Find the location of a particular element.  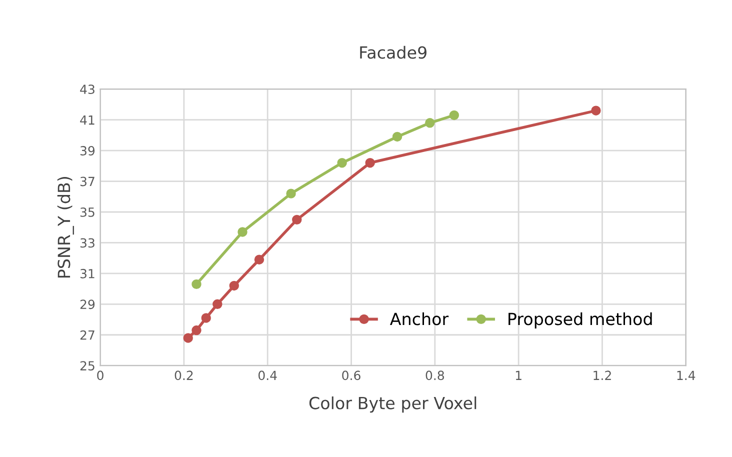

y-tick-label: 43 is located at coordinates (87, 89).